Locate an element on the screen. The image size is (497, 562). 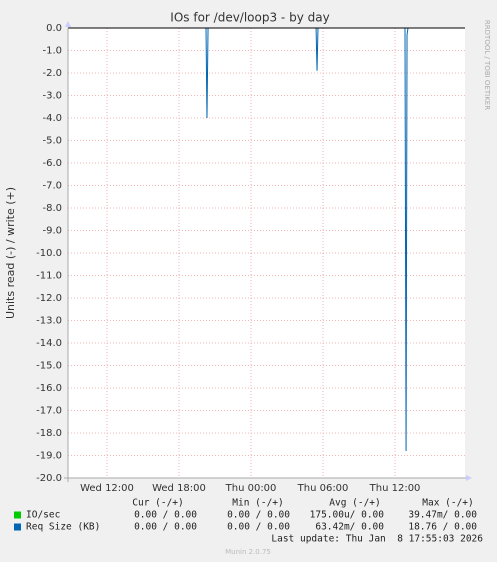
legend-header: Avg (-/+) is located at coordinates (354, 503).